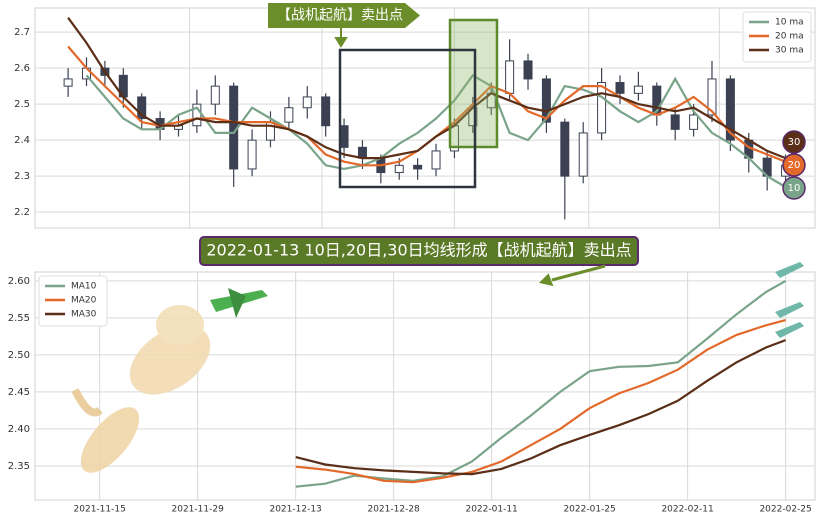 The width and height of the screenshot is (822, 520). Describe the element at coordinates (19, 466) in the screenshot. I see `y-tick-label: 2.35` at that location.